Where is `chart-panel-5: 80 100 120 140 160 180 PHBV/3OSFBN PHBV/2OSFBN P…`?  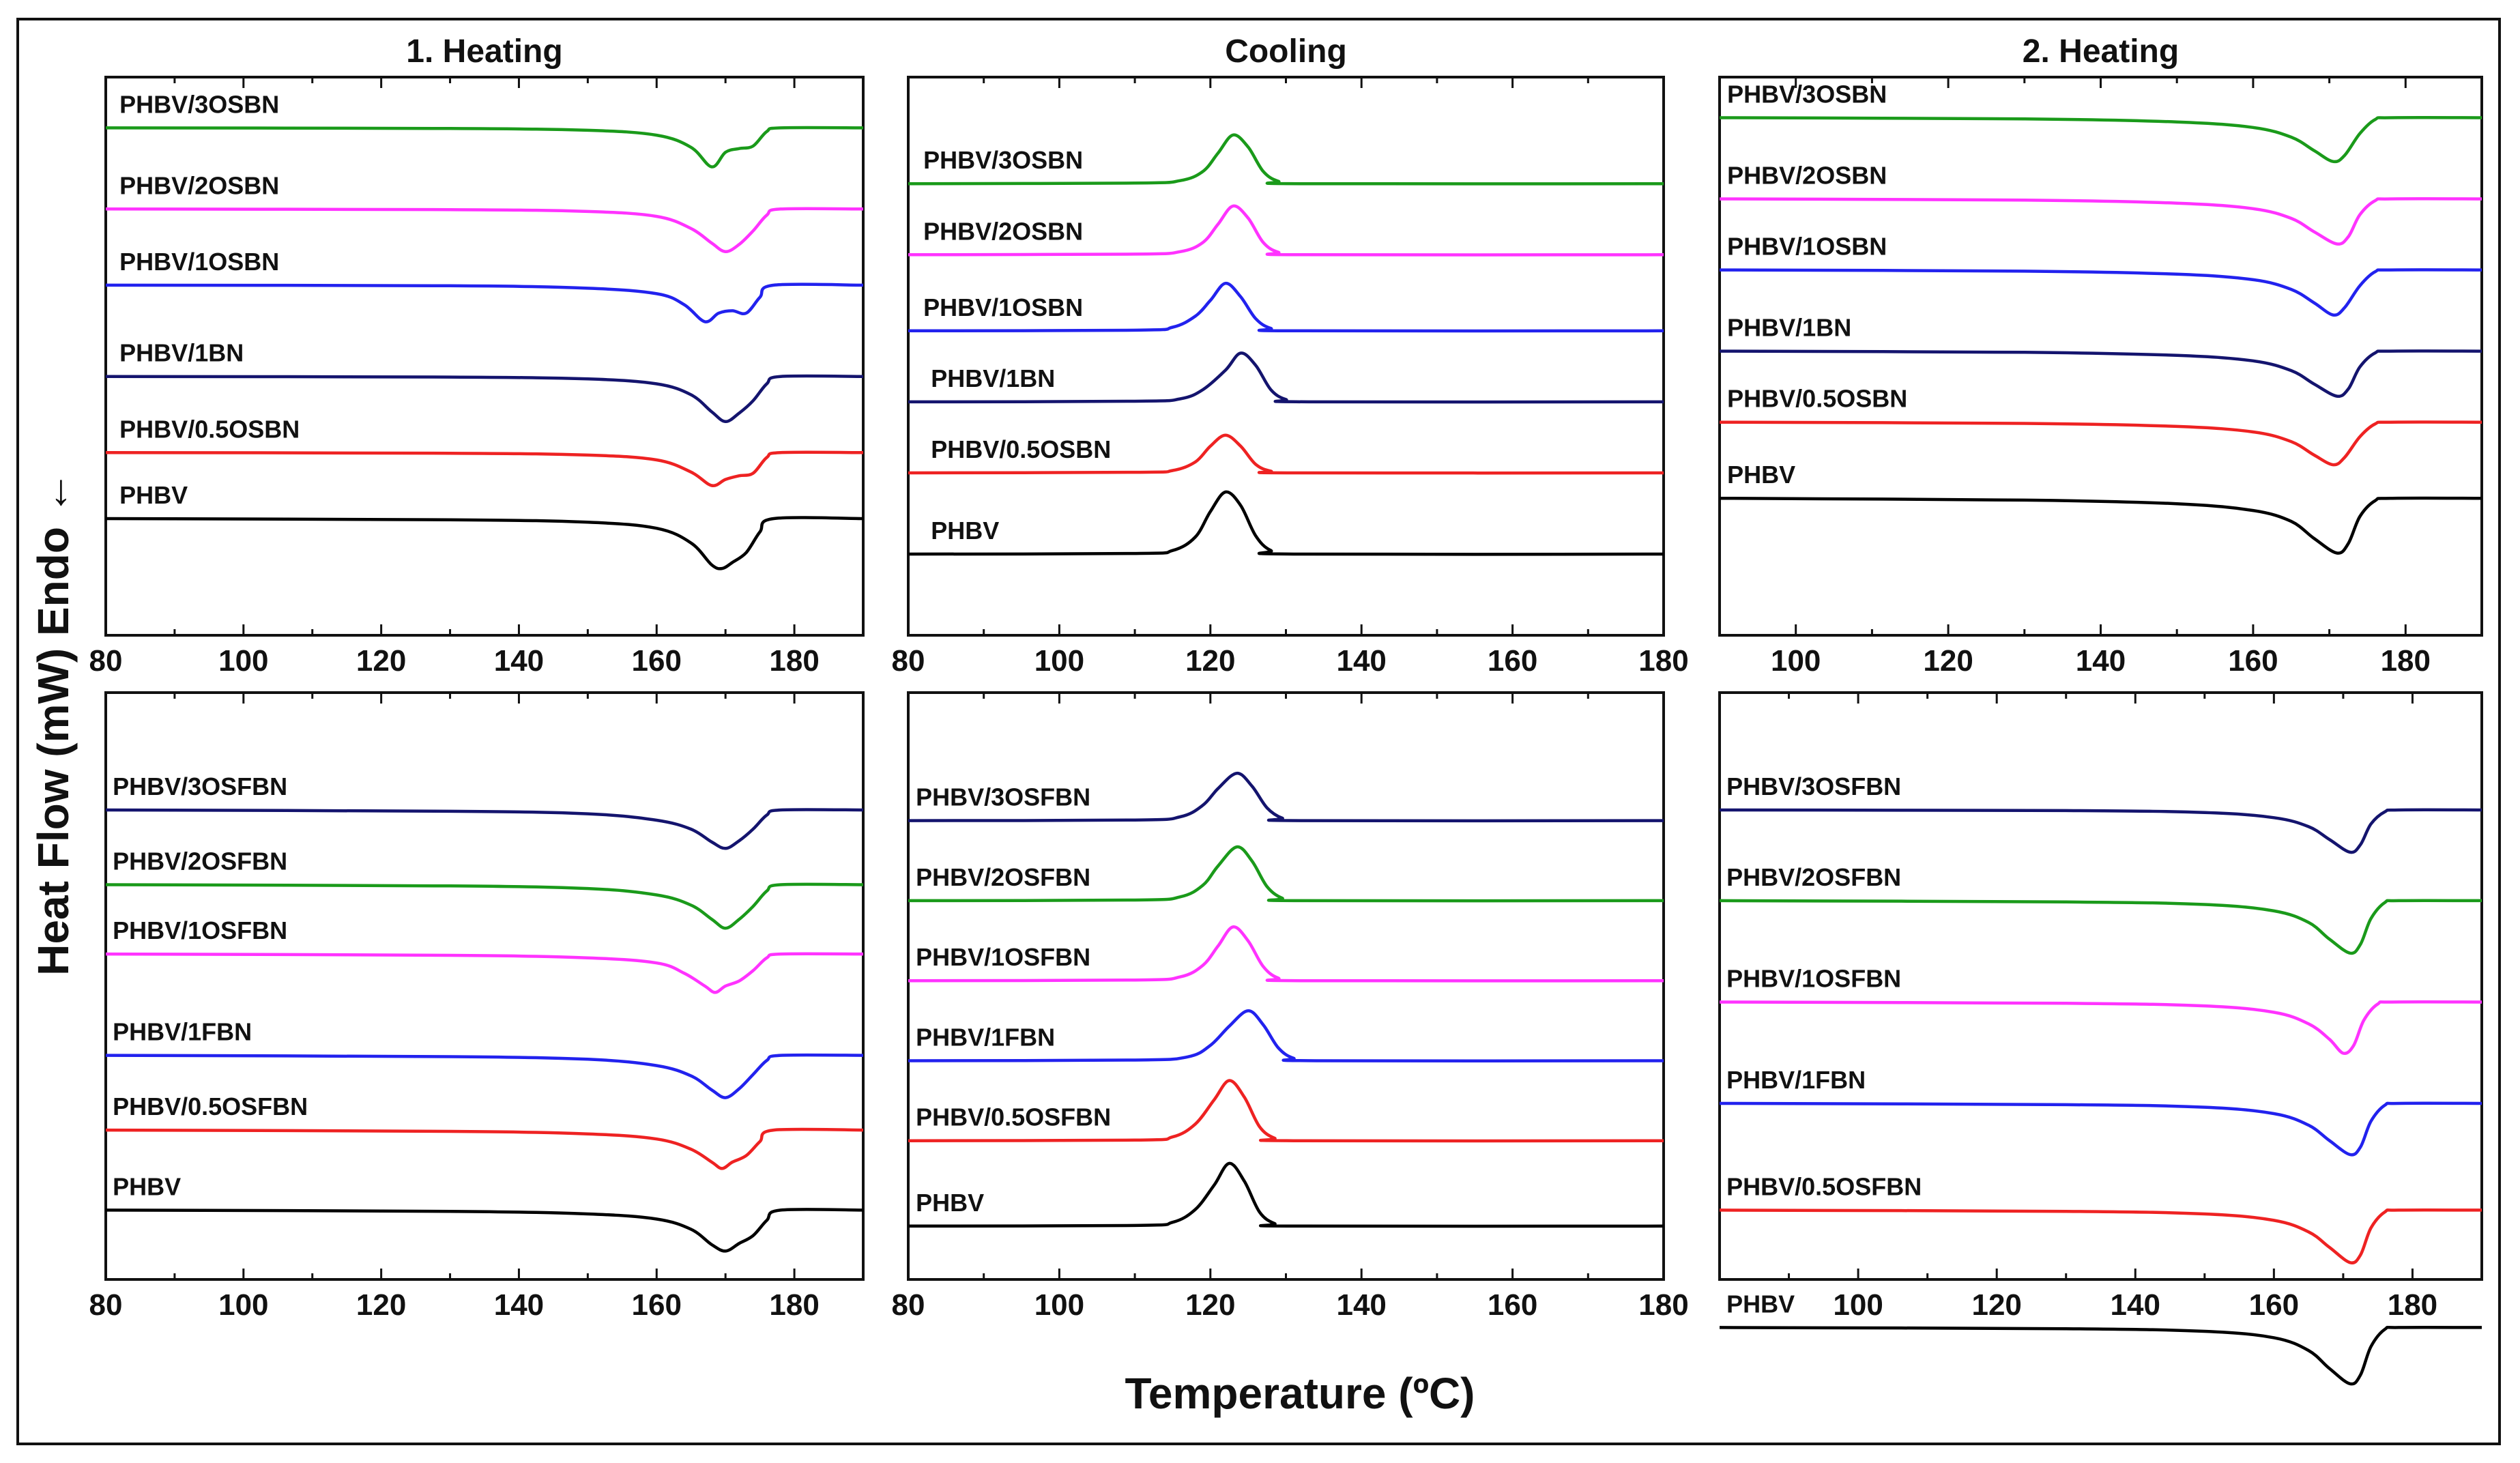
chart-panel-5: 80 100 120 140 160 180 PHBV/3OSFBN PHBV/2OSFBN P… is located at coordinates (1290, 1006).